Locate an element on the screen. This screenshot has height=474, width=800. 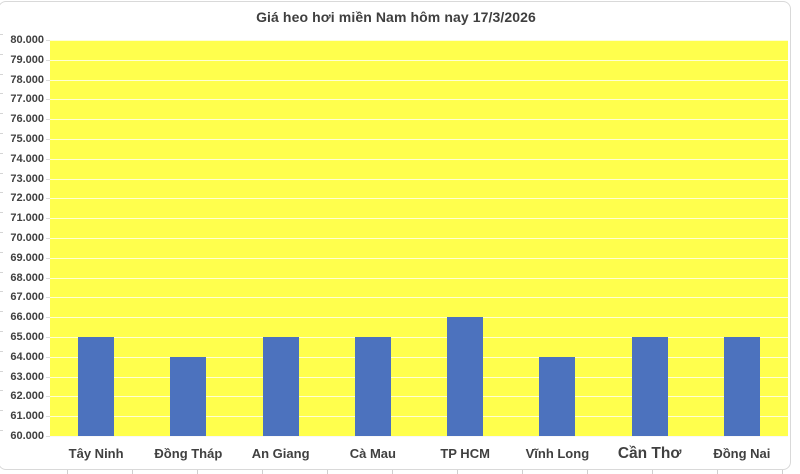
x-axis-label-vĩnh-long: Vĩnh Long is located at coordinates (557, 453).